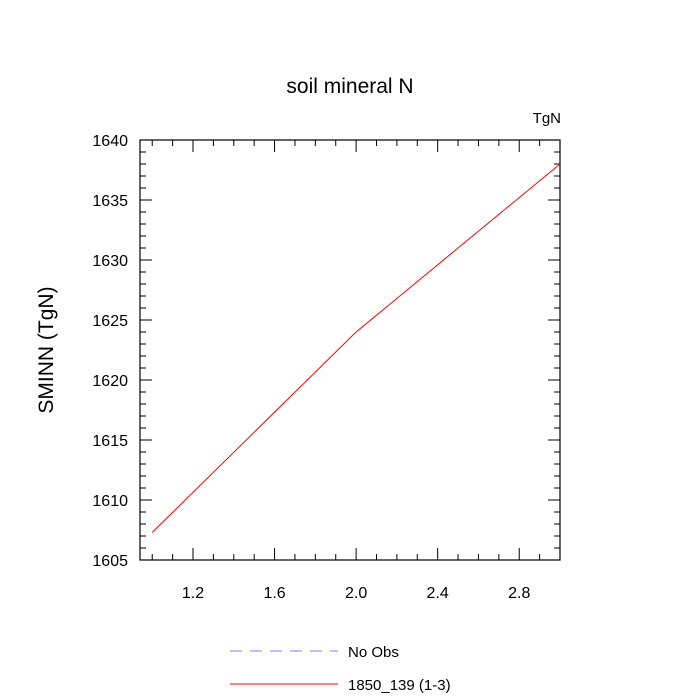 Image resolution: width=700 pixels, height=700 pixels. Describe the element at coordinates (110, 381) in the screenshot. I see `y-tick-label: 1620` at that location.